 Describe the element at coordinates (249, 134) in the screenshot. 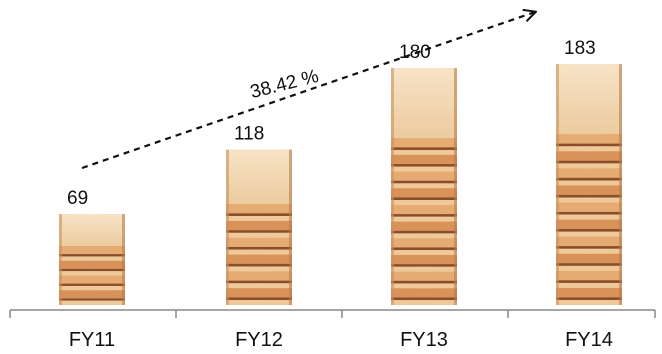

I see `value-label-fy12: 118` at that location.